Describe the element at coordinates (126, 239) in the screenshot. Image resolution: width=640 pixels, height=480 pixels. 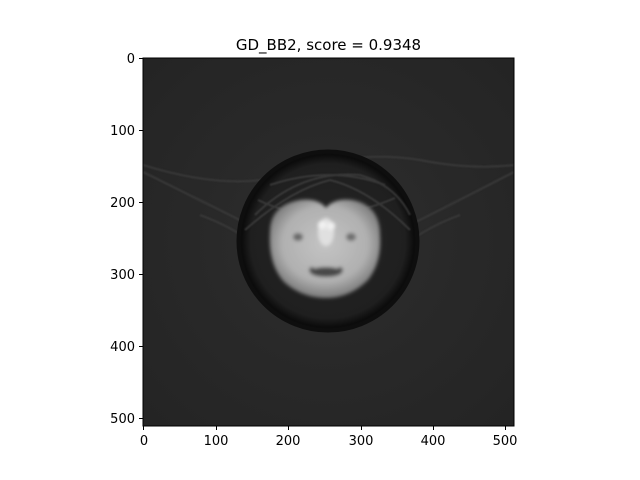
I see `y-axis: 0 100 200 300 400 500` at that location.